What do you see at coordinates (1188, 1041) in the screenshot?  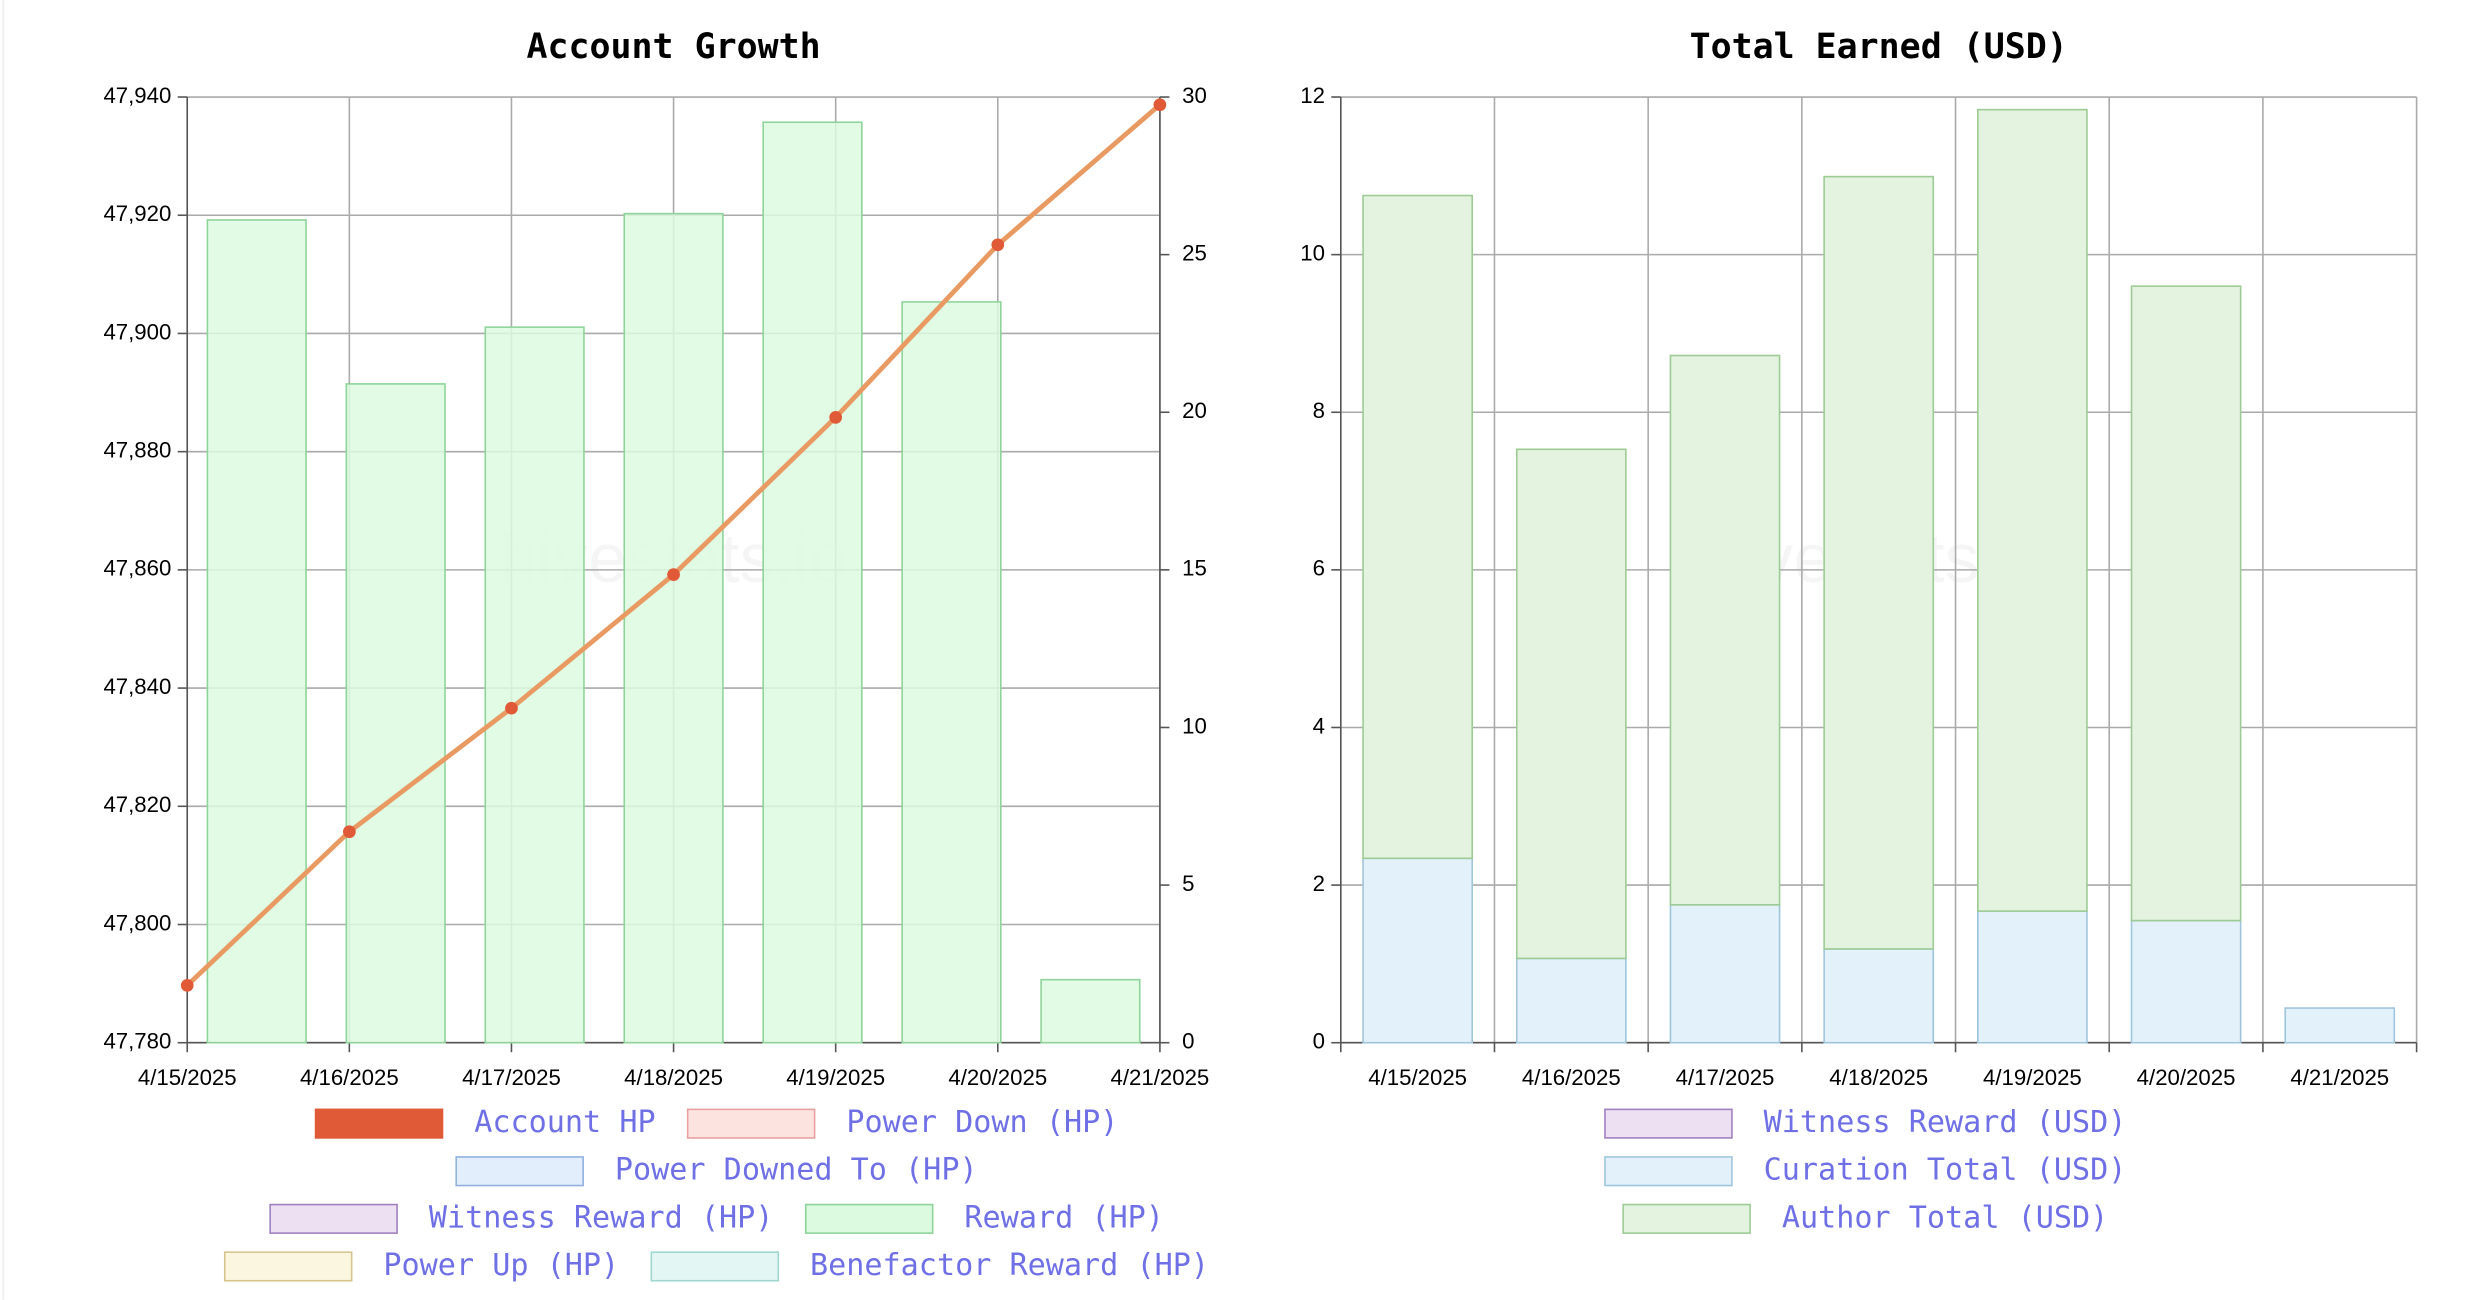 I see `y2-tick-label: 0` at bounding box center [1188, 1041].